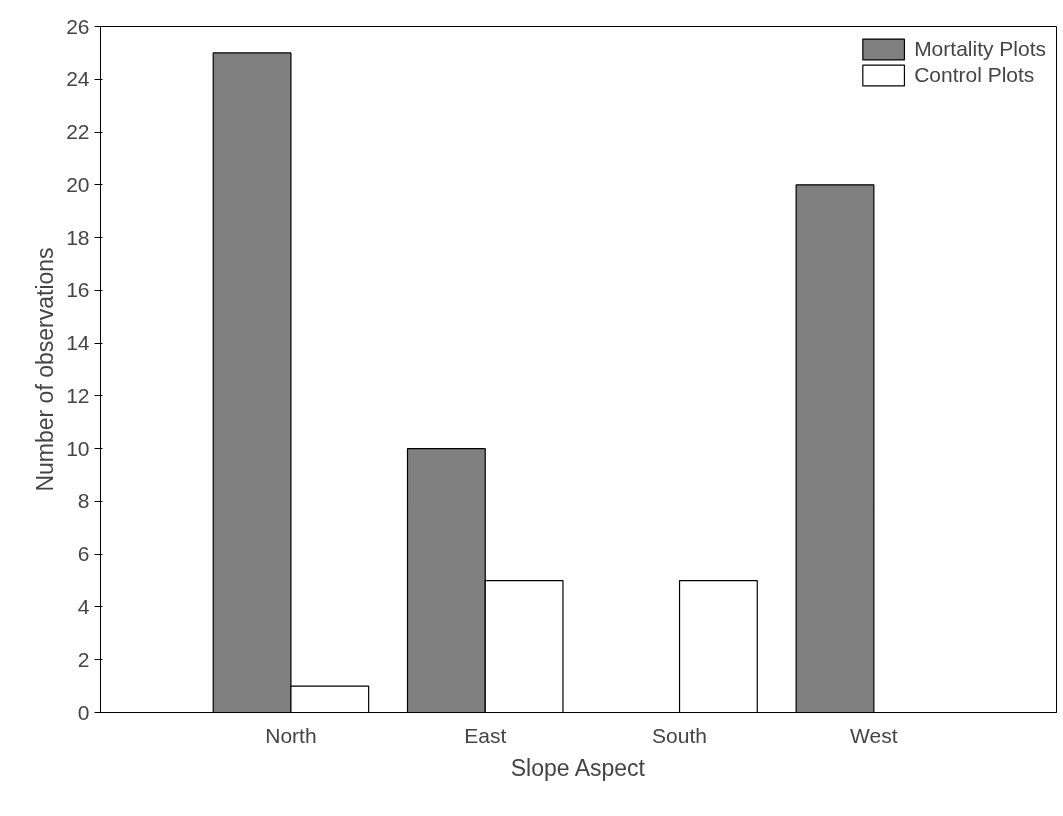  I want to click on x-tick-label: South, so click(679, 735).